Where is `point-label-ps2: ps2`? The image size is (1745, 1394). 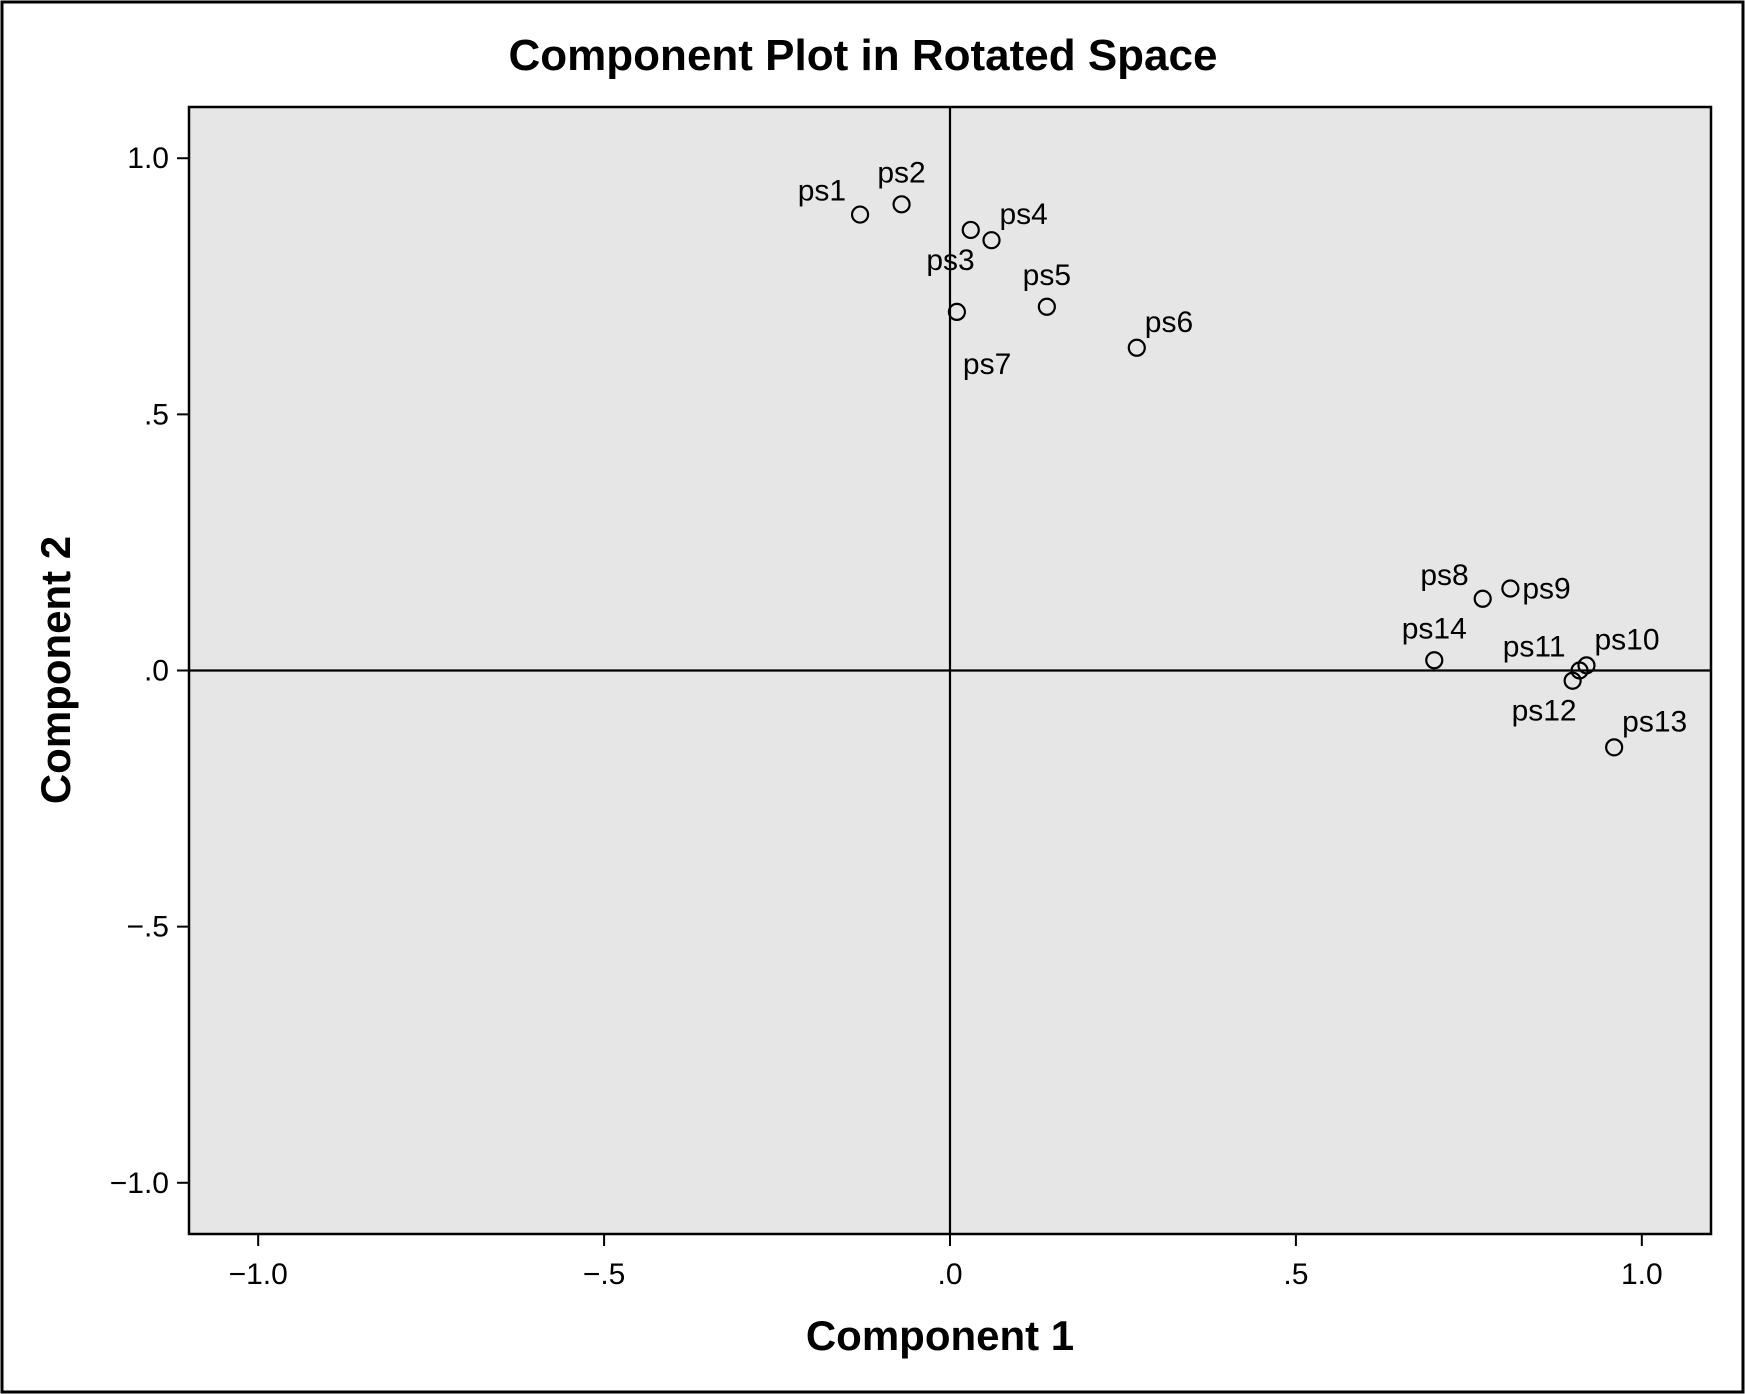 point-label-ps2: ps2 is located at coordinates (901, 172).